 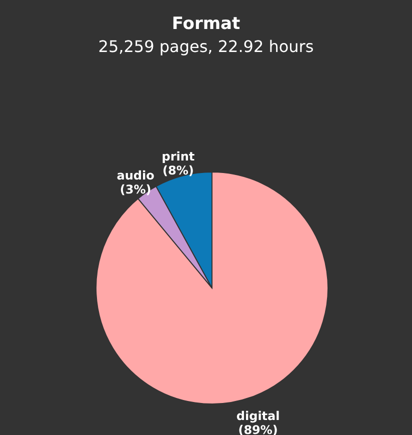 I want to click on slice-label: audio, so click(x=135, y=175).